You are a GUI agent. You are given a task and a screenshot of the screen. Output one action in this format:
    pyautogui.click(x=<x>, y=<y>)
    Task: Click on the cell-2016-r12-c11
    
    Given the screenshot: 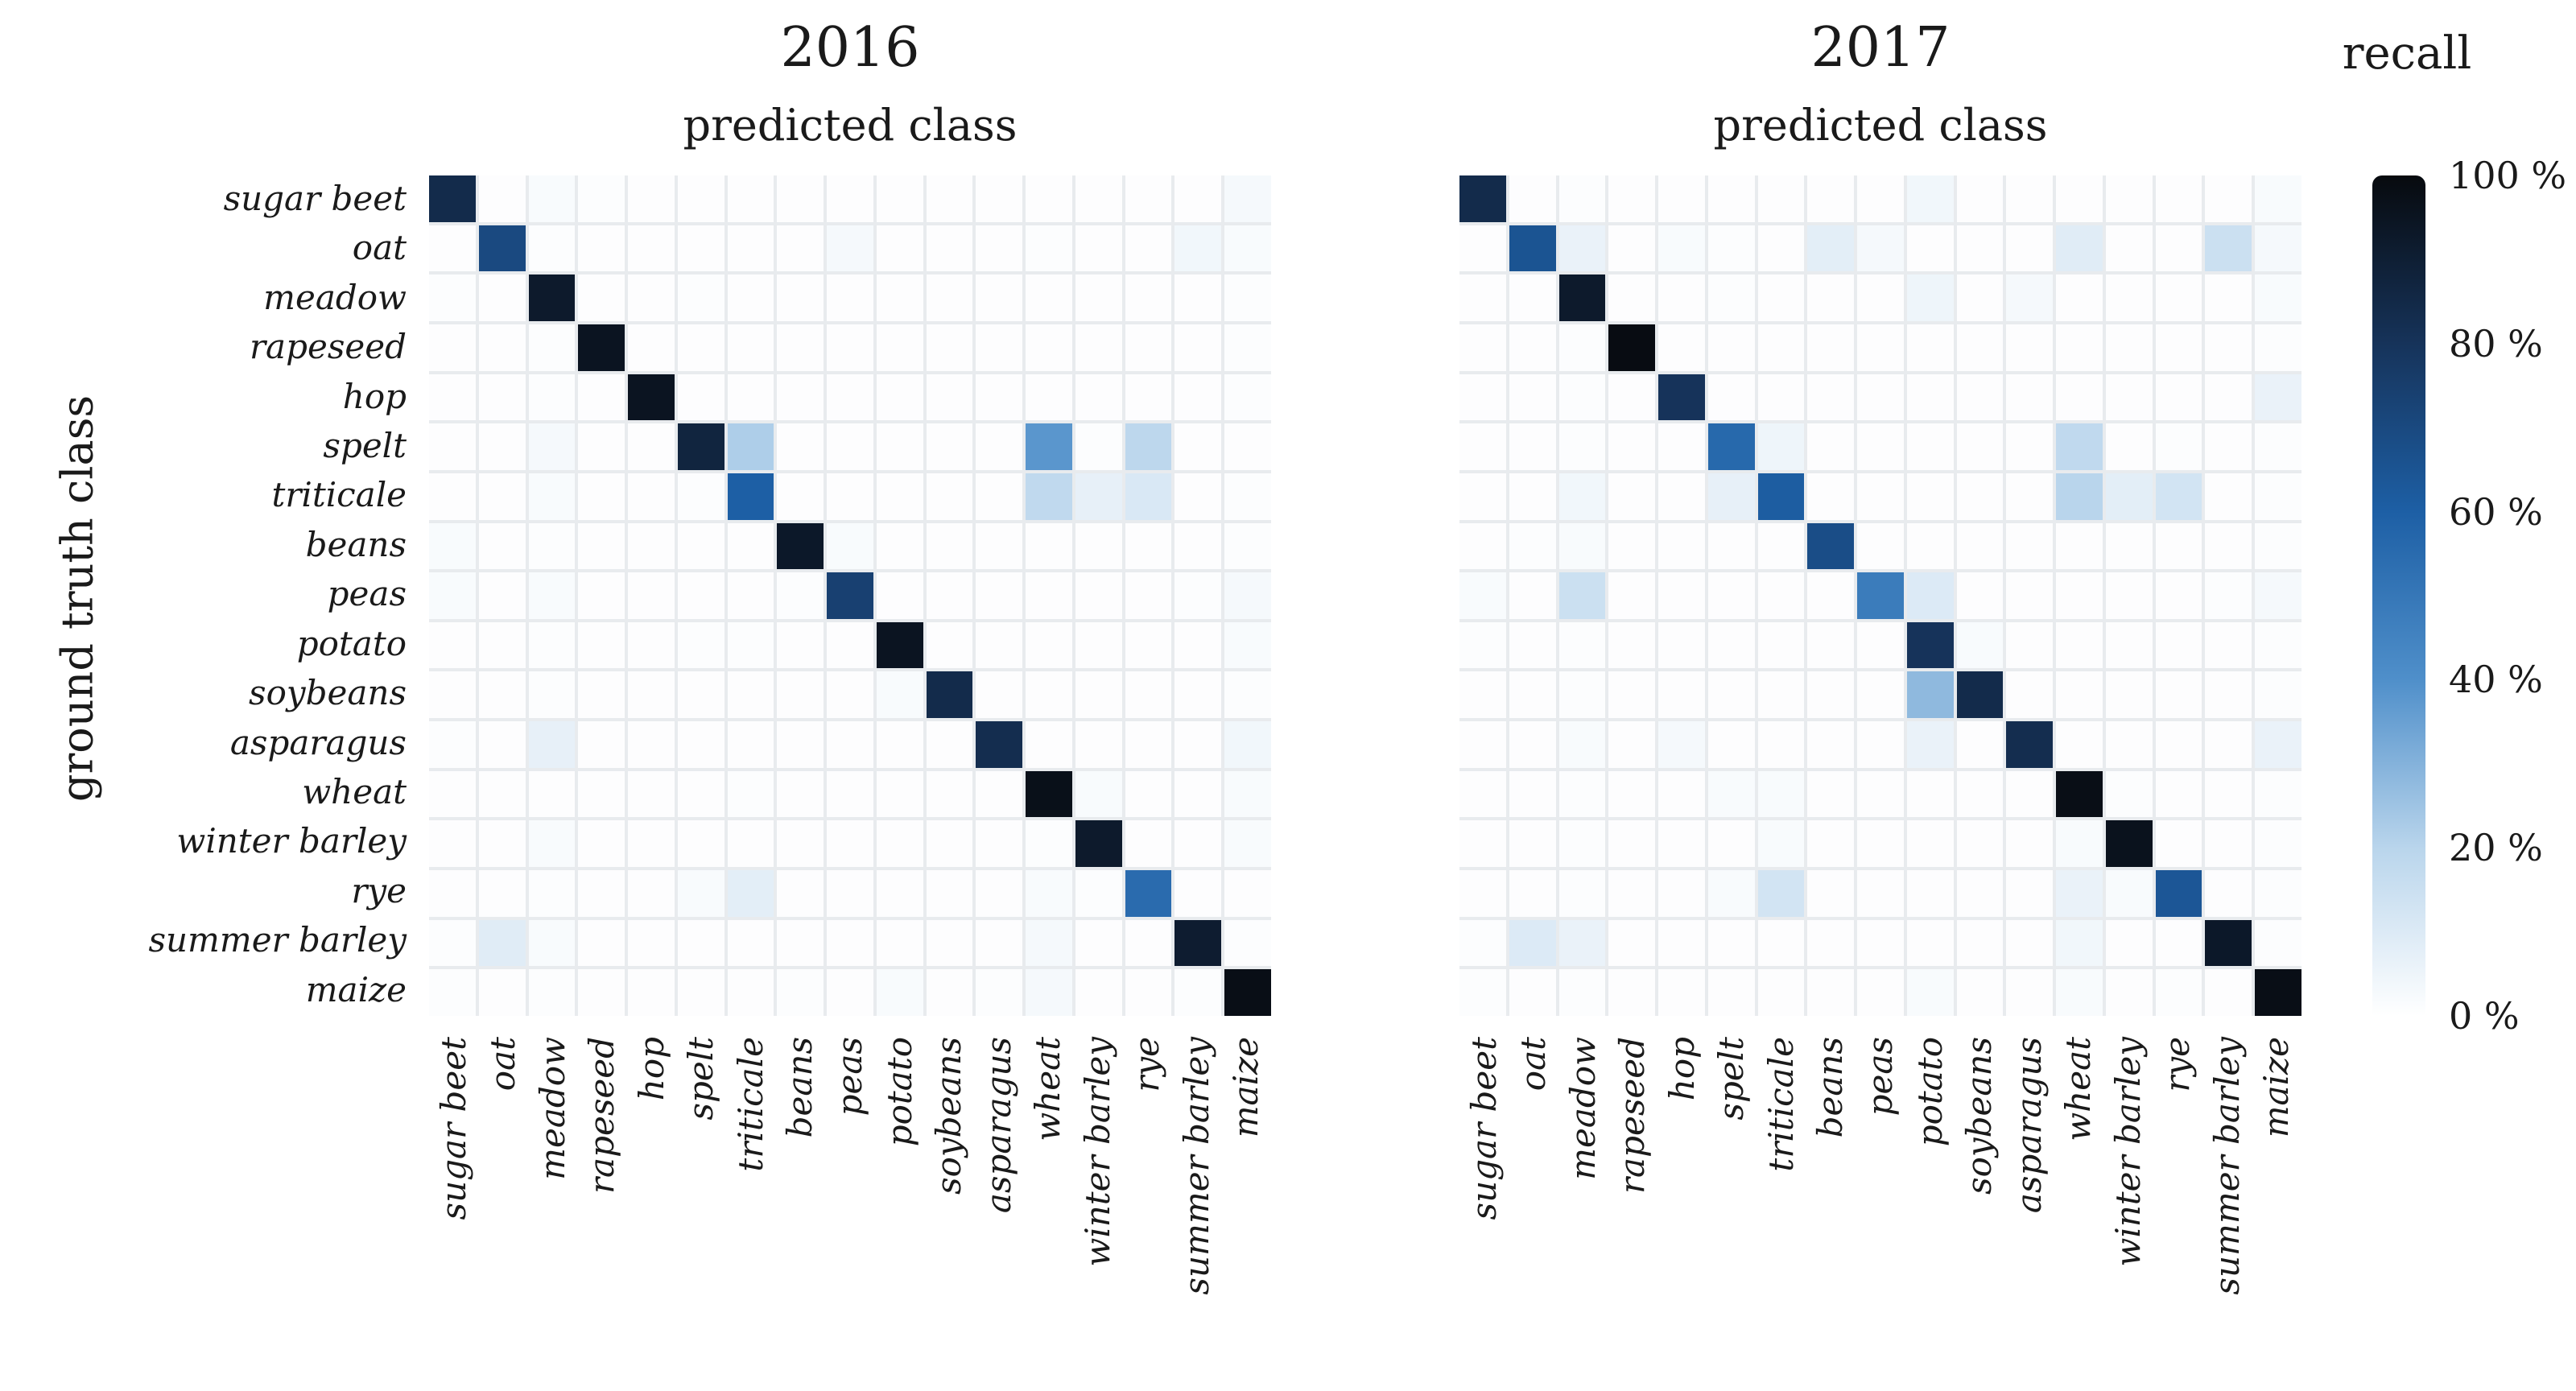 What is the action you would take?
    pyautogui.click(x=999, y=794)
    